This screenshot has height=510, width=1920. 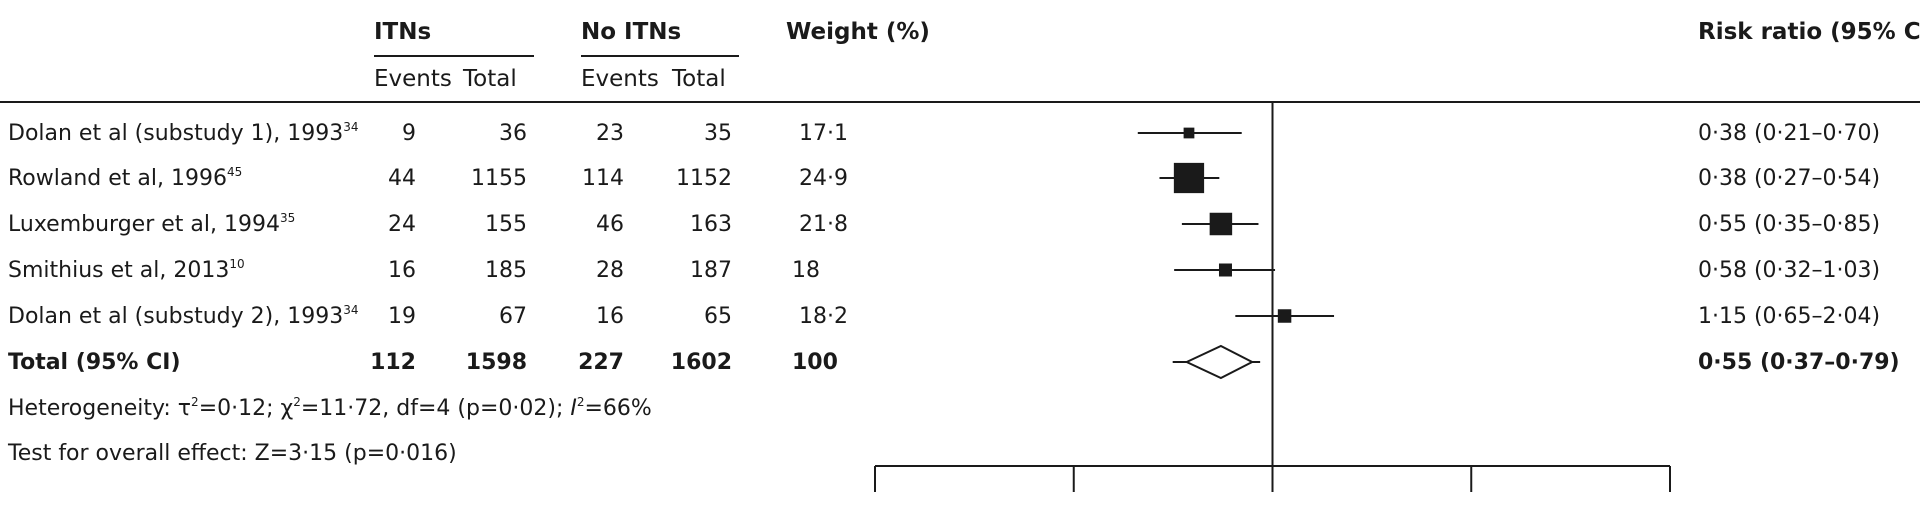 I want to click on het-mid1: =0·12; χ, so click(x=246, y=408).